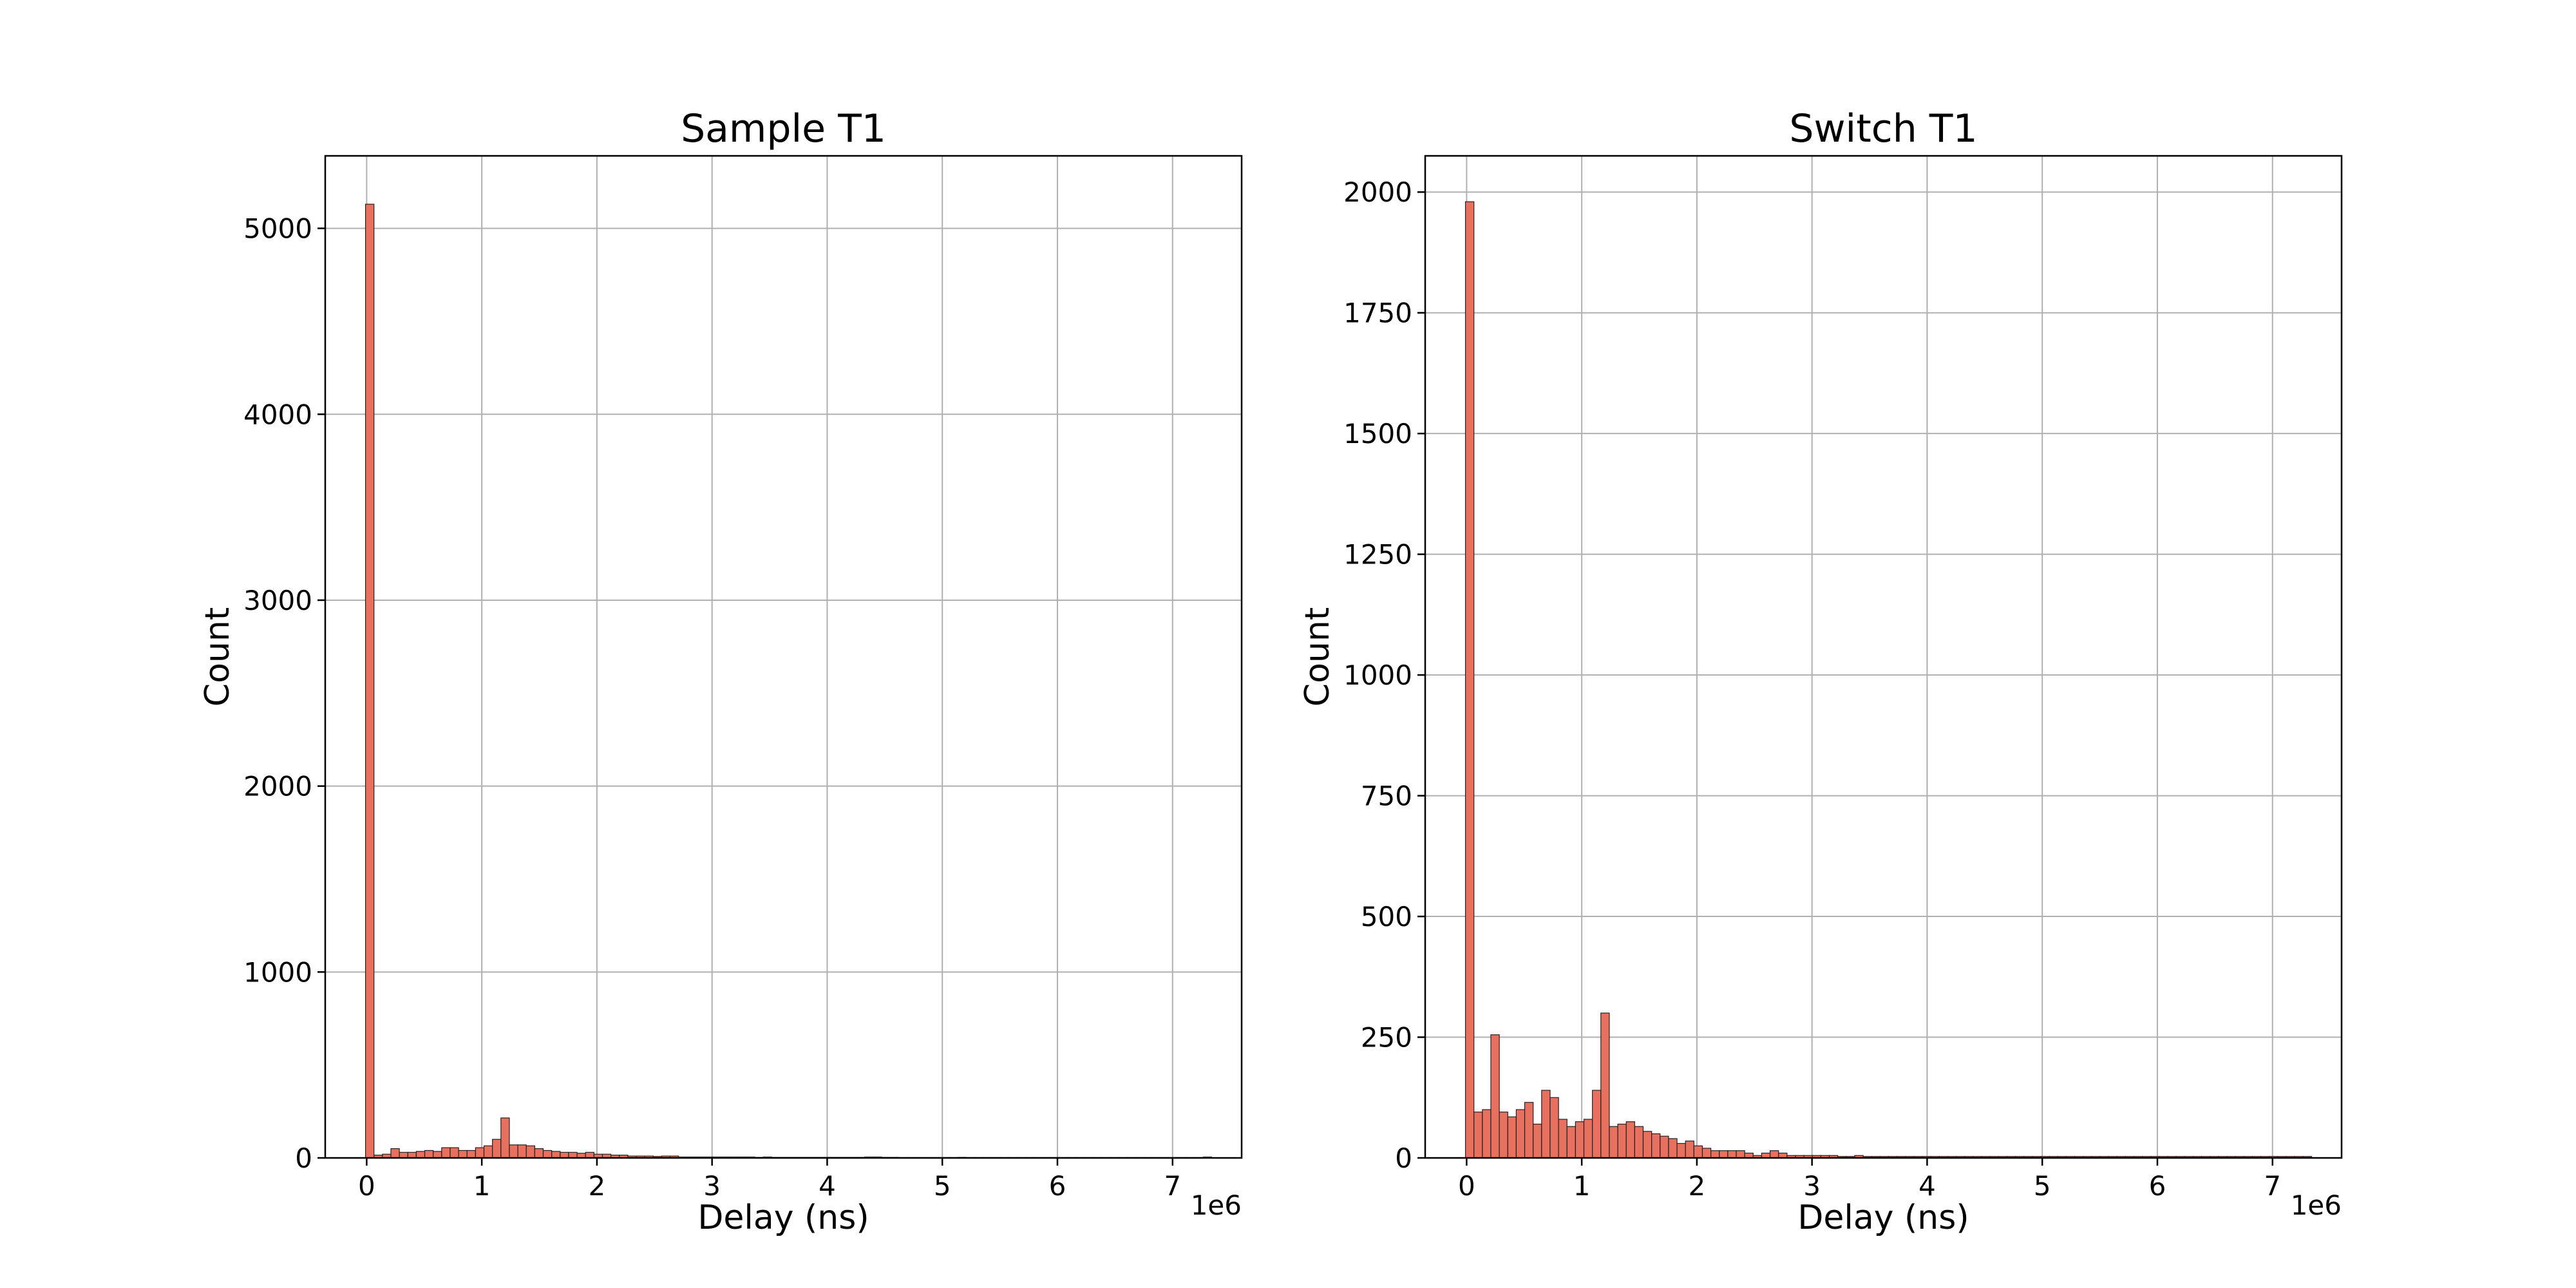 The height and width of the screenshot is (1288, 2576). I want to click on switch-t1-x-tick-label: 4, so click(1927, 1186).